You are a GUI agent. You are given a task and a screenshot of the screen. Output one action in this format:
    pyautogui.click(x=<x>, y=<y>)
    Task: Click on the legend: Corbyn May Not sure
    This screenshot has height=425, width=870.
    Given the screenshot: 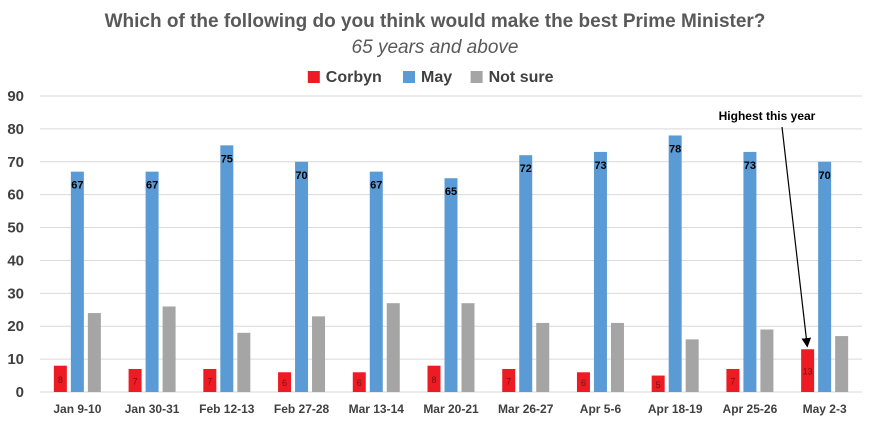 What is the action you would take?
    pyautogui.click(x=430, y=77)
    